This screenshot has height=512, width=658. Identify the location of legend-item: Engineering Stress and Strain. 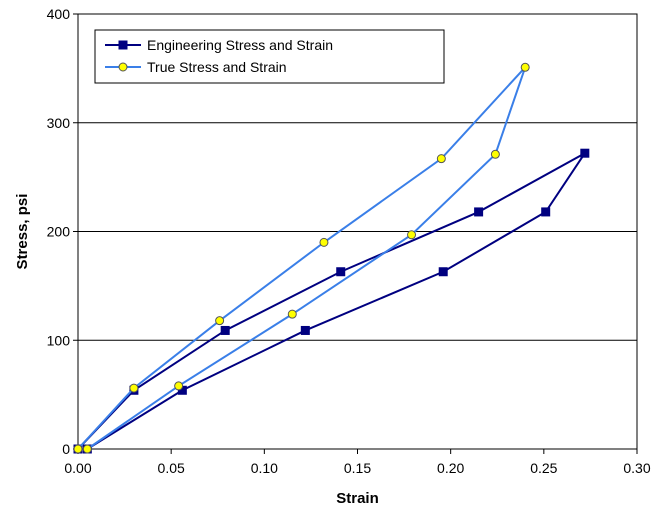
(219, 45).